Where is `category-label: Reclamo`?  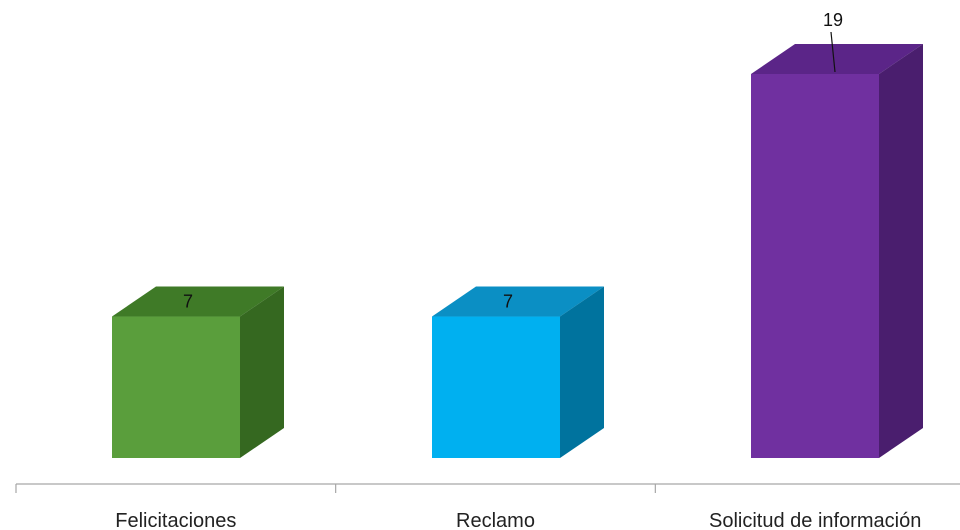
category-label: Reclamo is located at coordinates (495, 520).